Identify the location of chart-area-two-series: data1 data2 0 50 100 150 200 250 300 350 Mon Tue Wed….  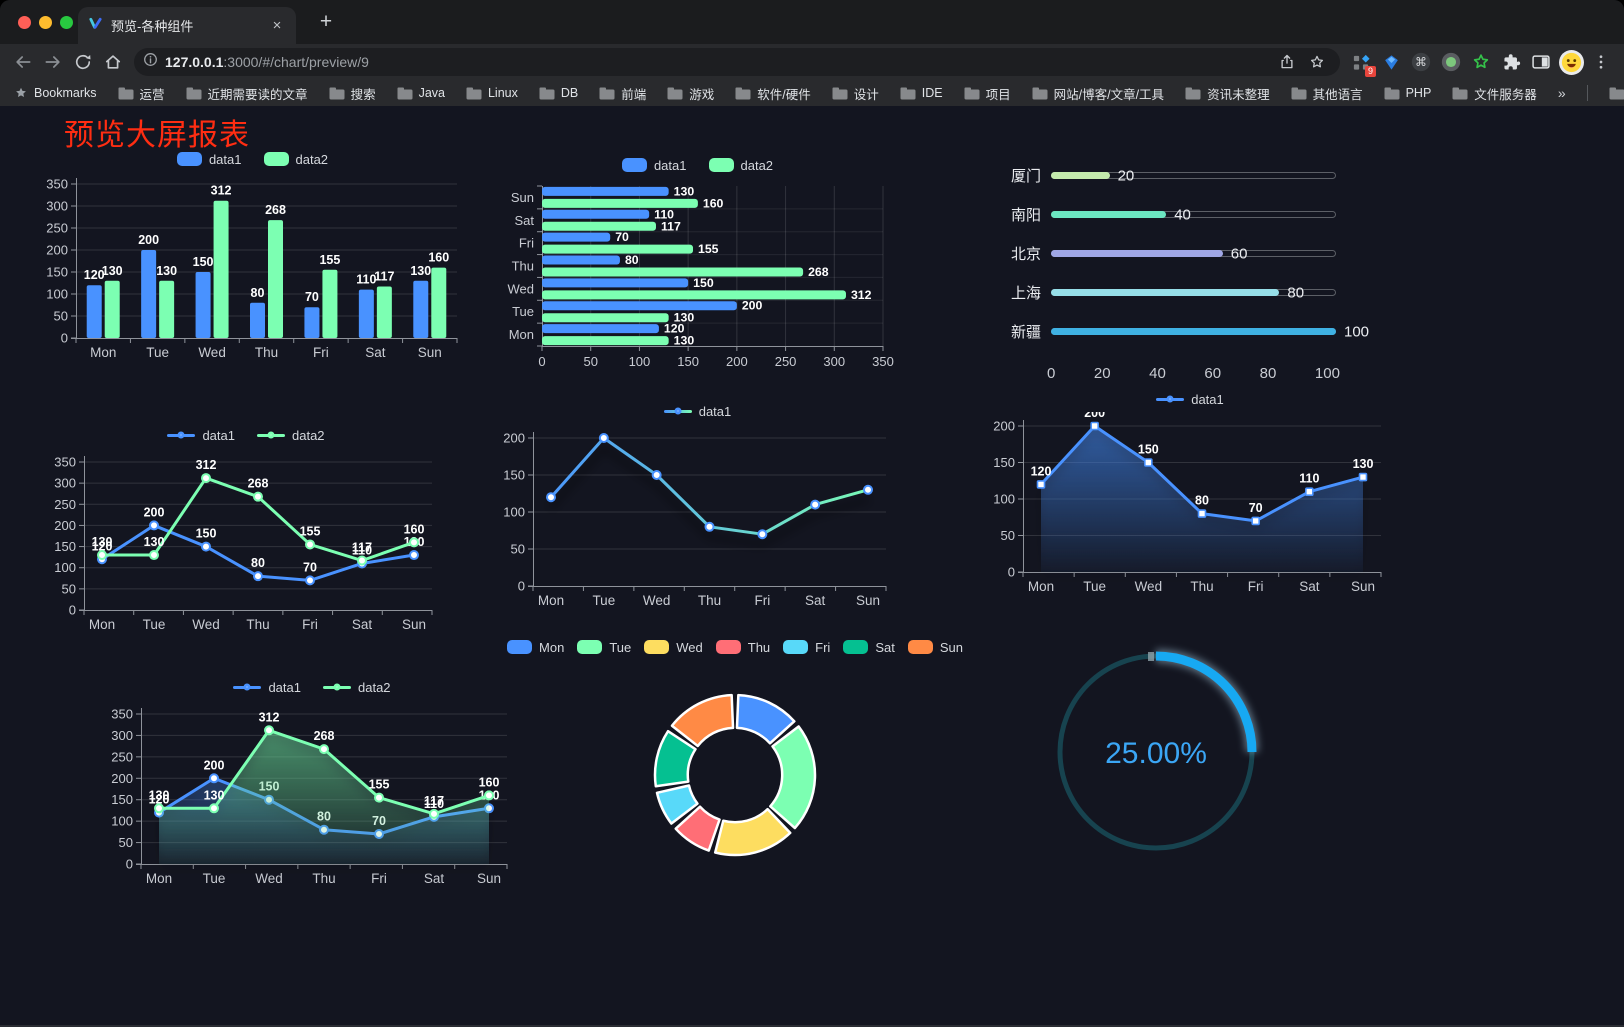
(312, 785).